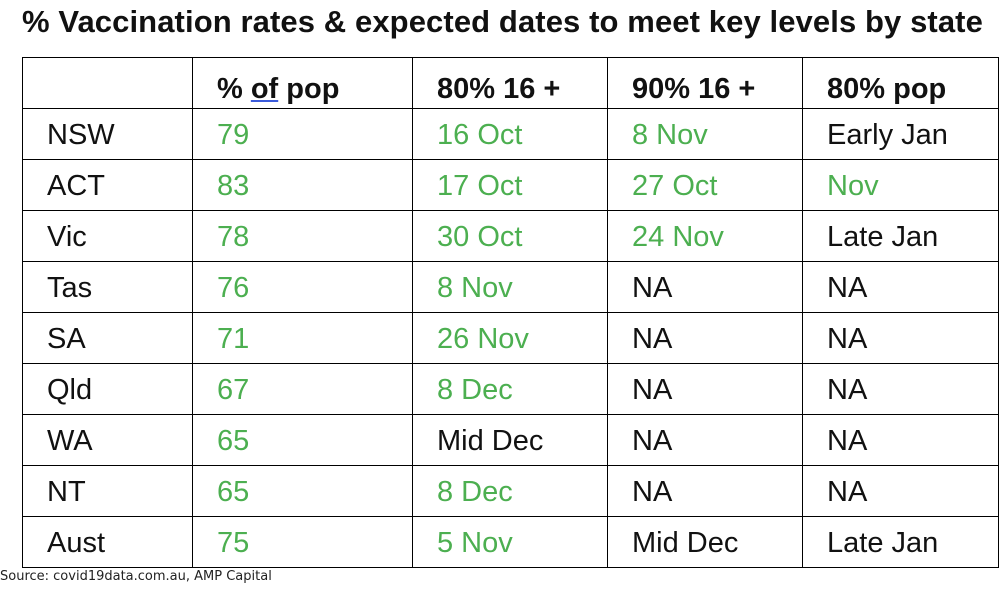 This screenshot has width=1008, height=598. I want to click on cell-state: SA, so click(107, 338).